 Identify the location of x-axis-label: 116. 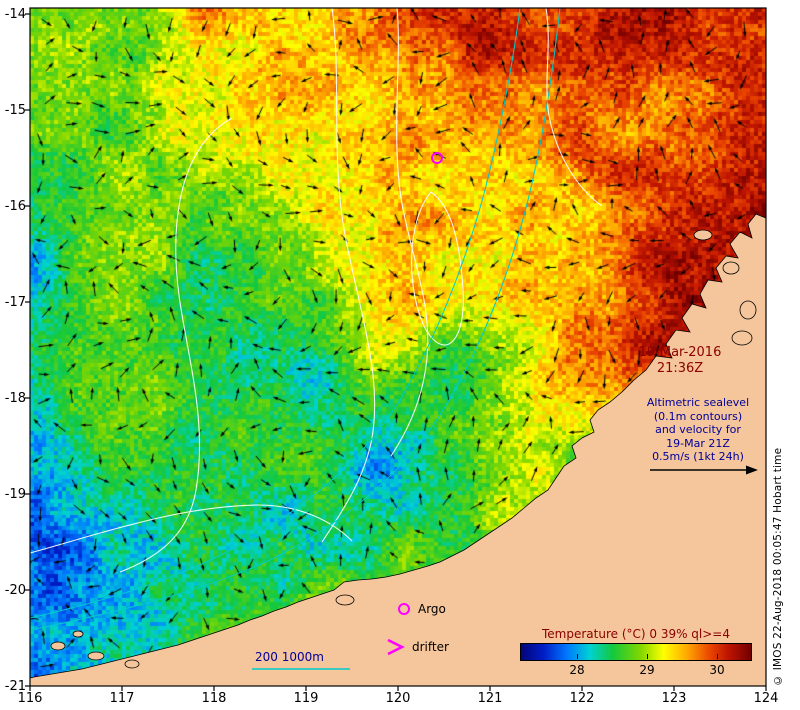
(30, 698).